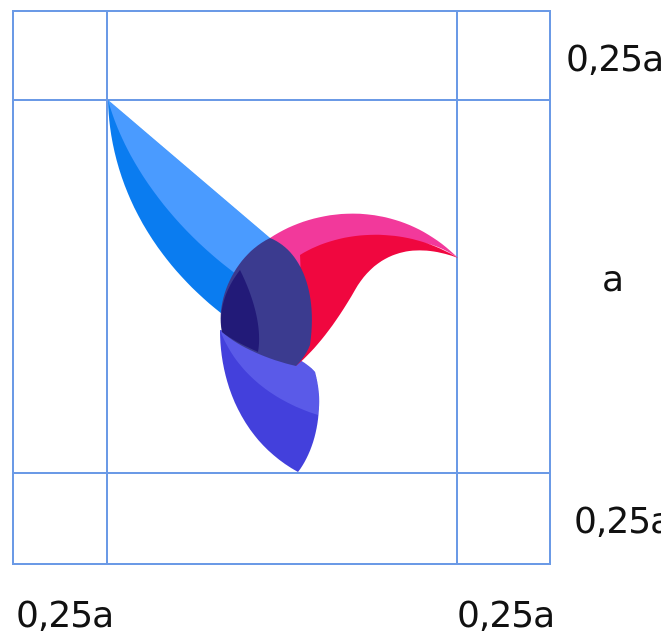 The height and width of the screenshot is (643, 661). I want to click on logo-wing-highlight, so click(197, 202).